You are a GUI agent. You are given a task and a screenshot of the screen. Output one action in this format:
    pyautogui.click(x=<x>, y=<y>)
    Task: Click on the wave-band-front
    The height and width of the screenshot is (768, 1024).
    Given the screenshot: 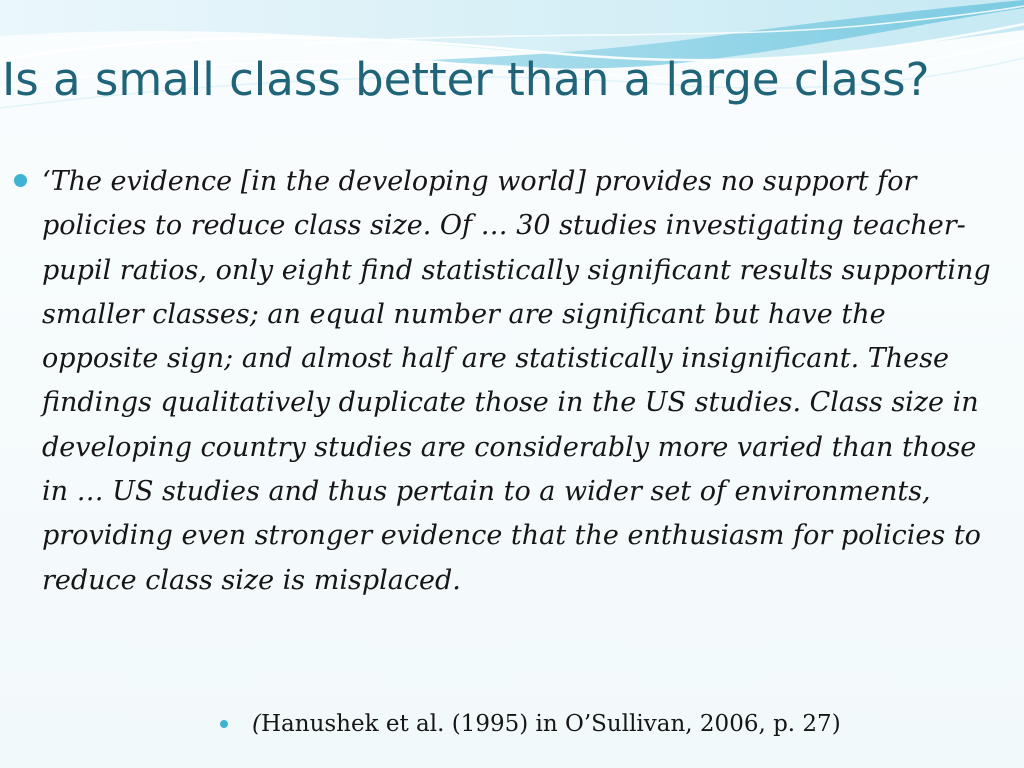 What is the action you would take?
    pyautogui.click(x=512, y=34)
    